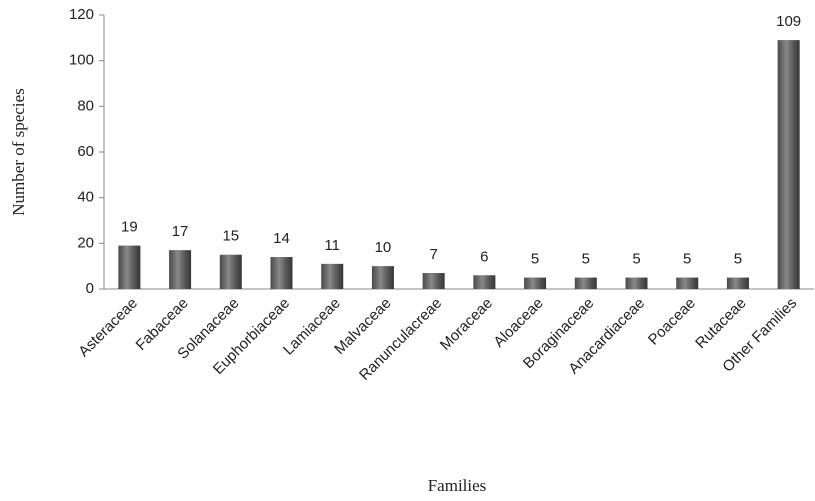  I want to click on x-axis-label: Families, so click(457, 485).